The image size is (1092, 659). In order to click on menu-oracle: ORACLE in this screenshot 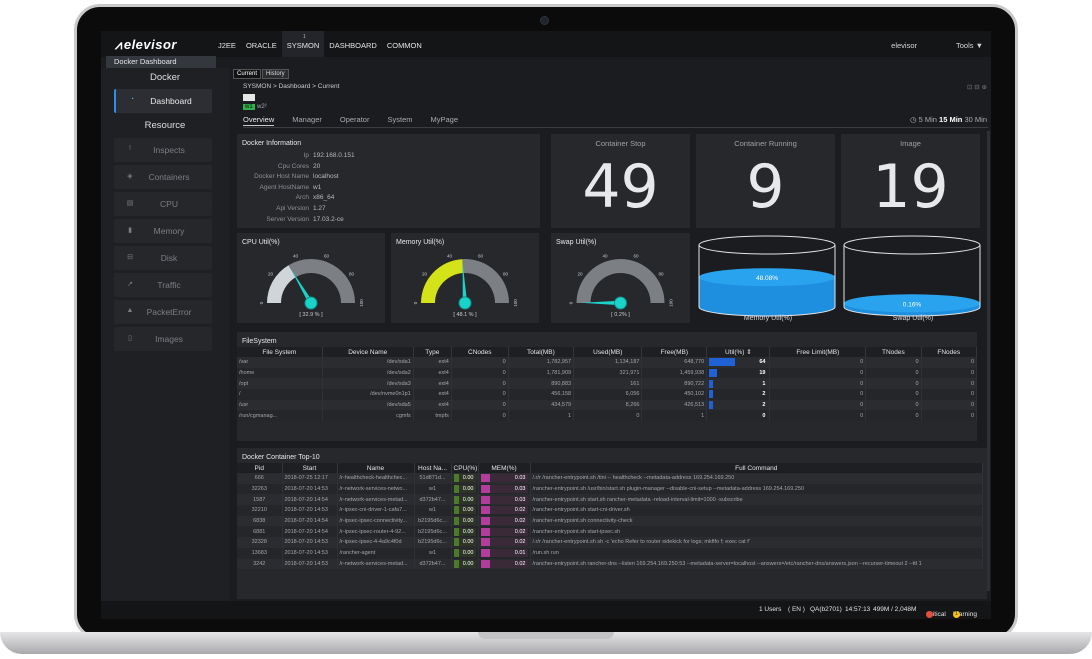, I will do `click(261, 45)`.